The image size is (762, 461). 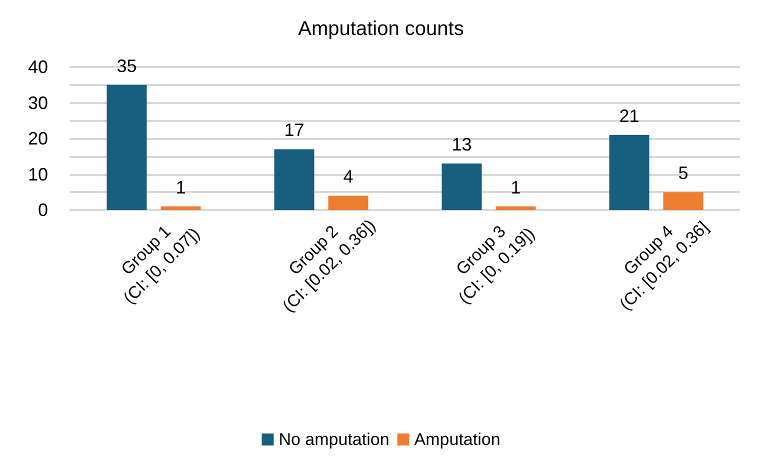 I want to click on y-tick-label: 20, so click(x=38, y=138).